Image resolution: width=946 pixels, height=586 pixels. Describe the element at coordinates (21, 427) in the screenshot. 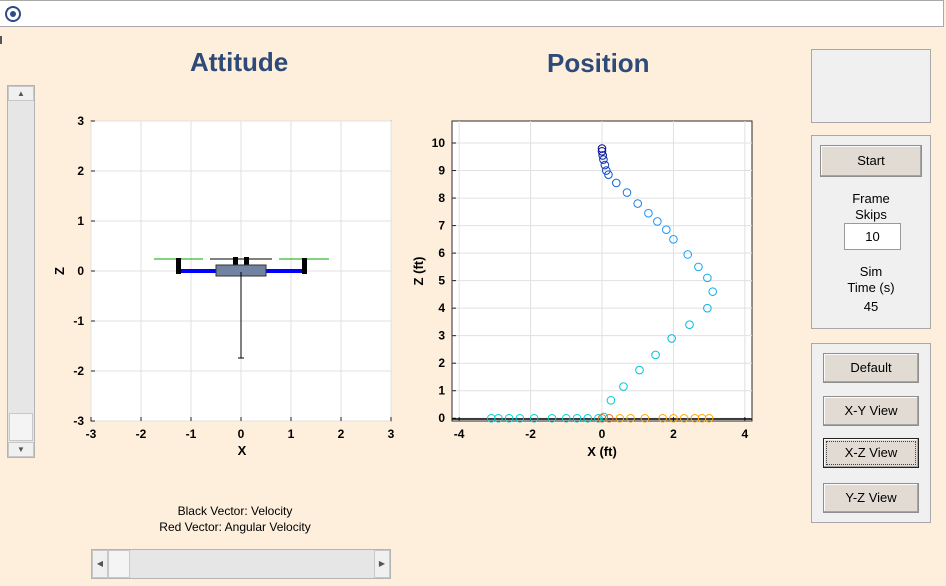

I see `vertical-scroll-thumb` at that location.